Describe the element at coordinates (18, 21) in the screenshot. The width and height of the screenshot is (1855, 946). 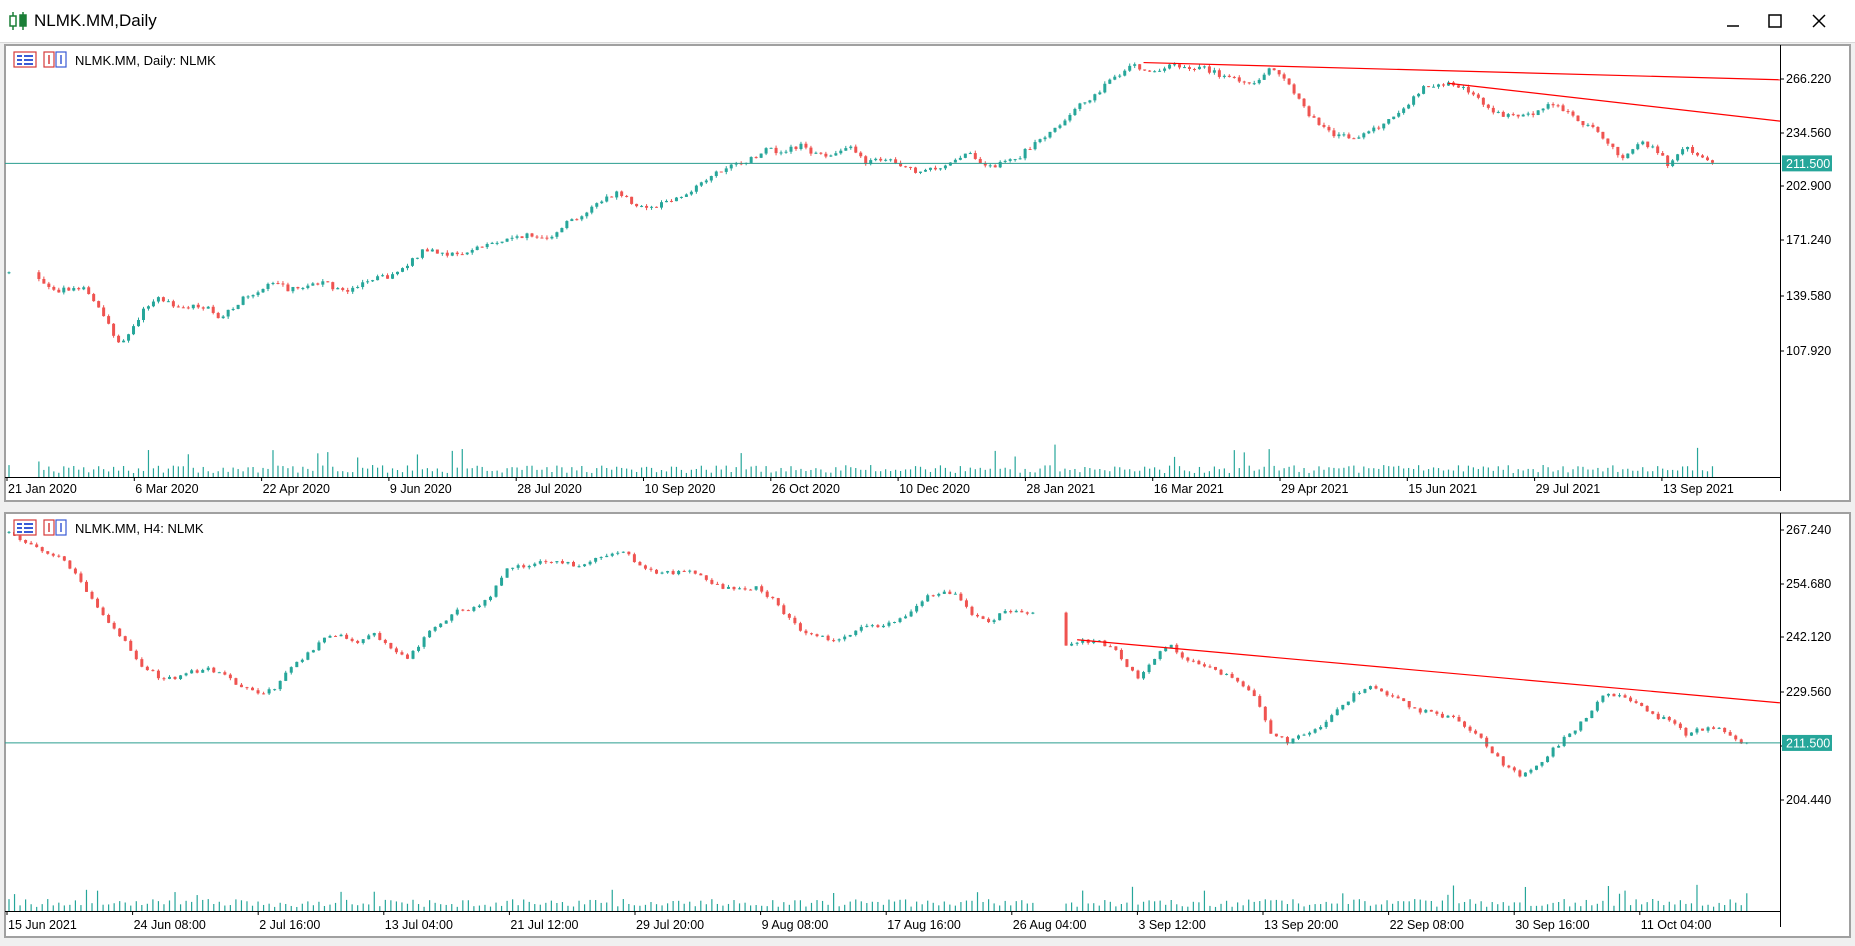
I see `candlestick-app-icon` at that location.